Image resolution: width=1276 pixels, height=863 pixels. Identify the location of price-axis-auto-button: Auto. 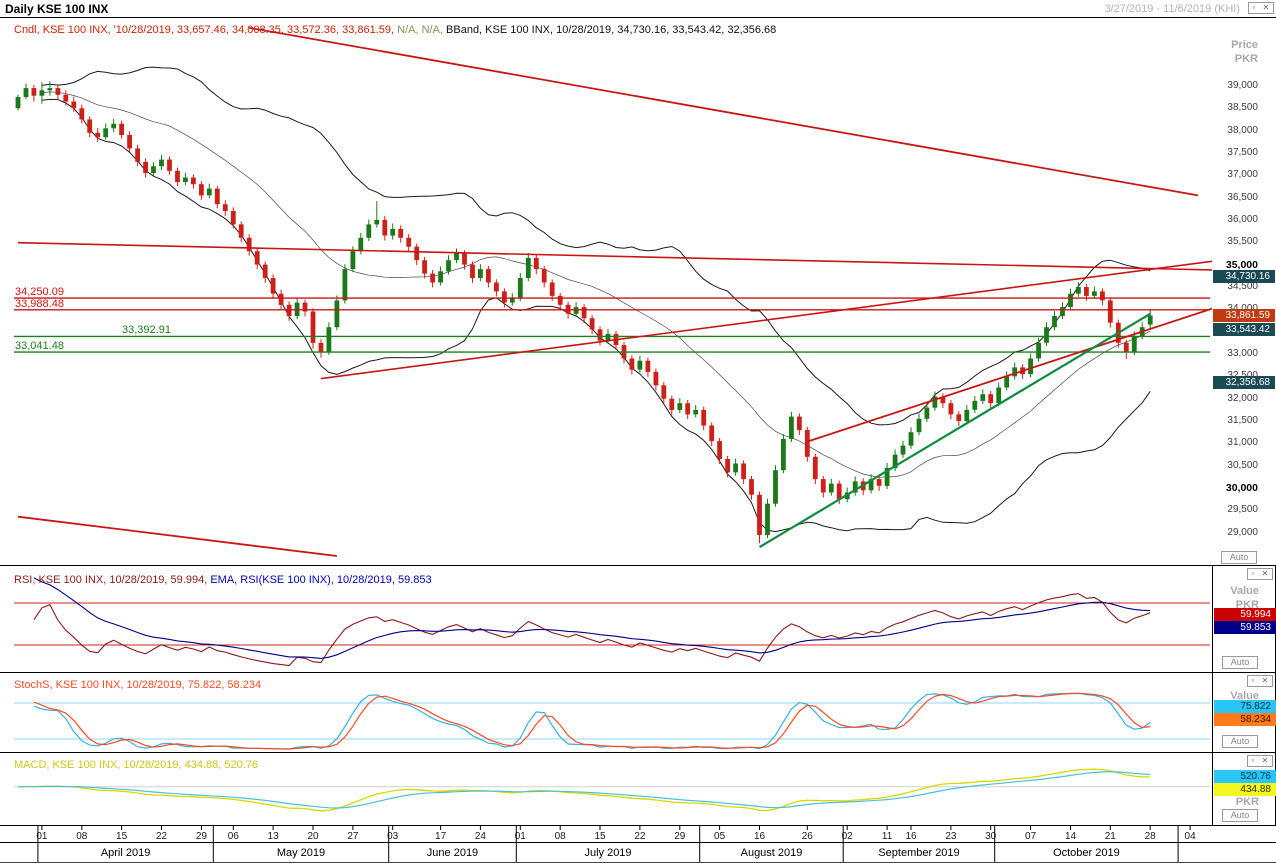
(1239, 557).